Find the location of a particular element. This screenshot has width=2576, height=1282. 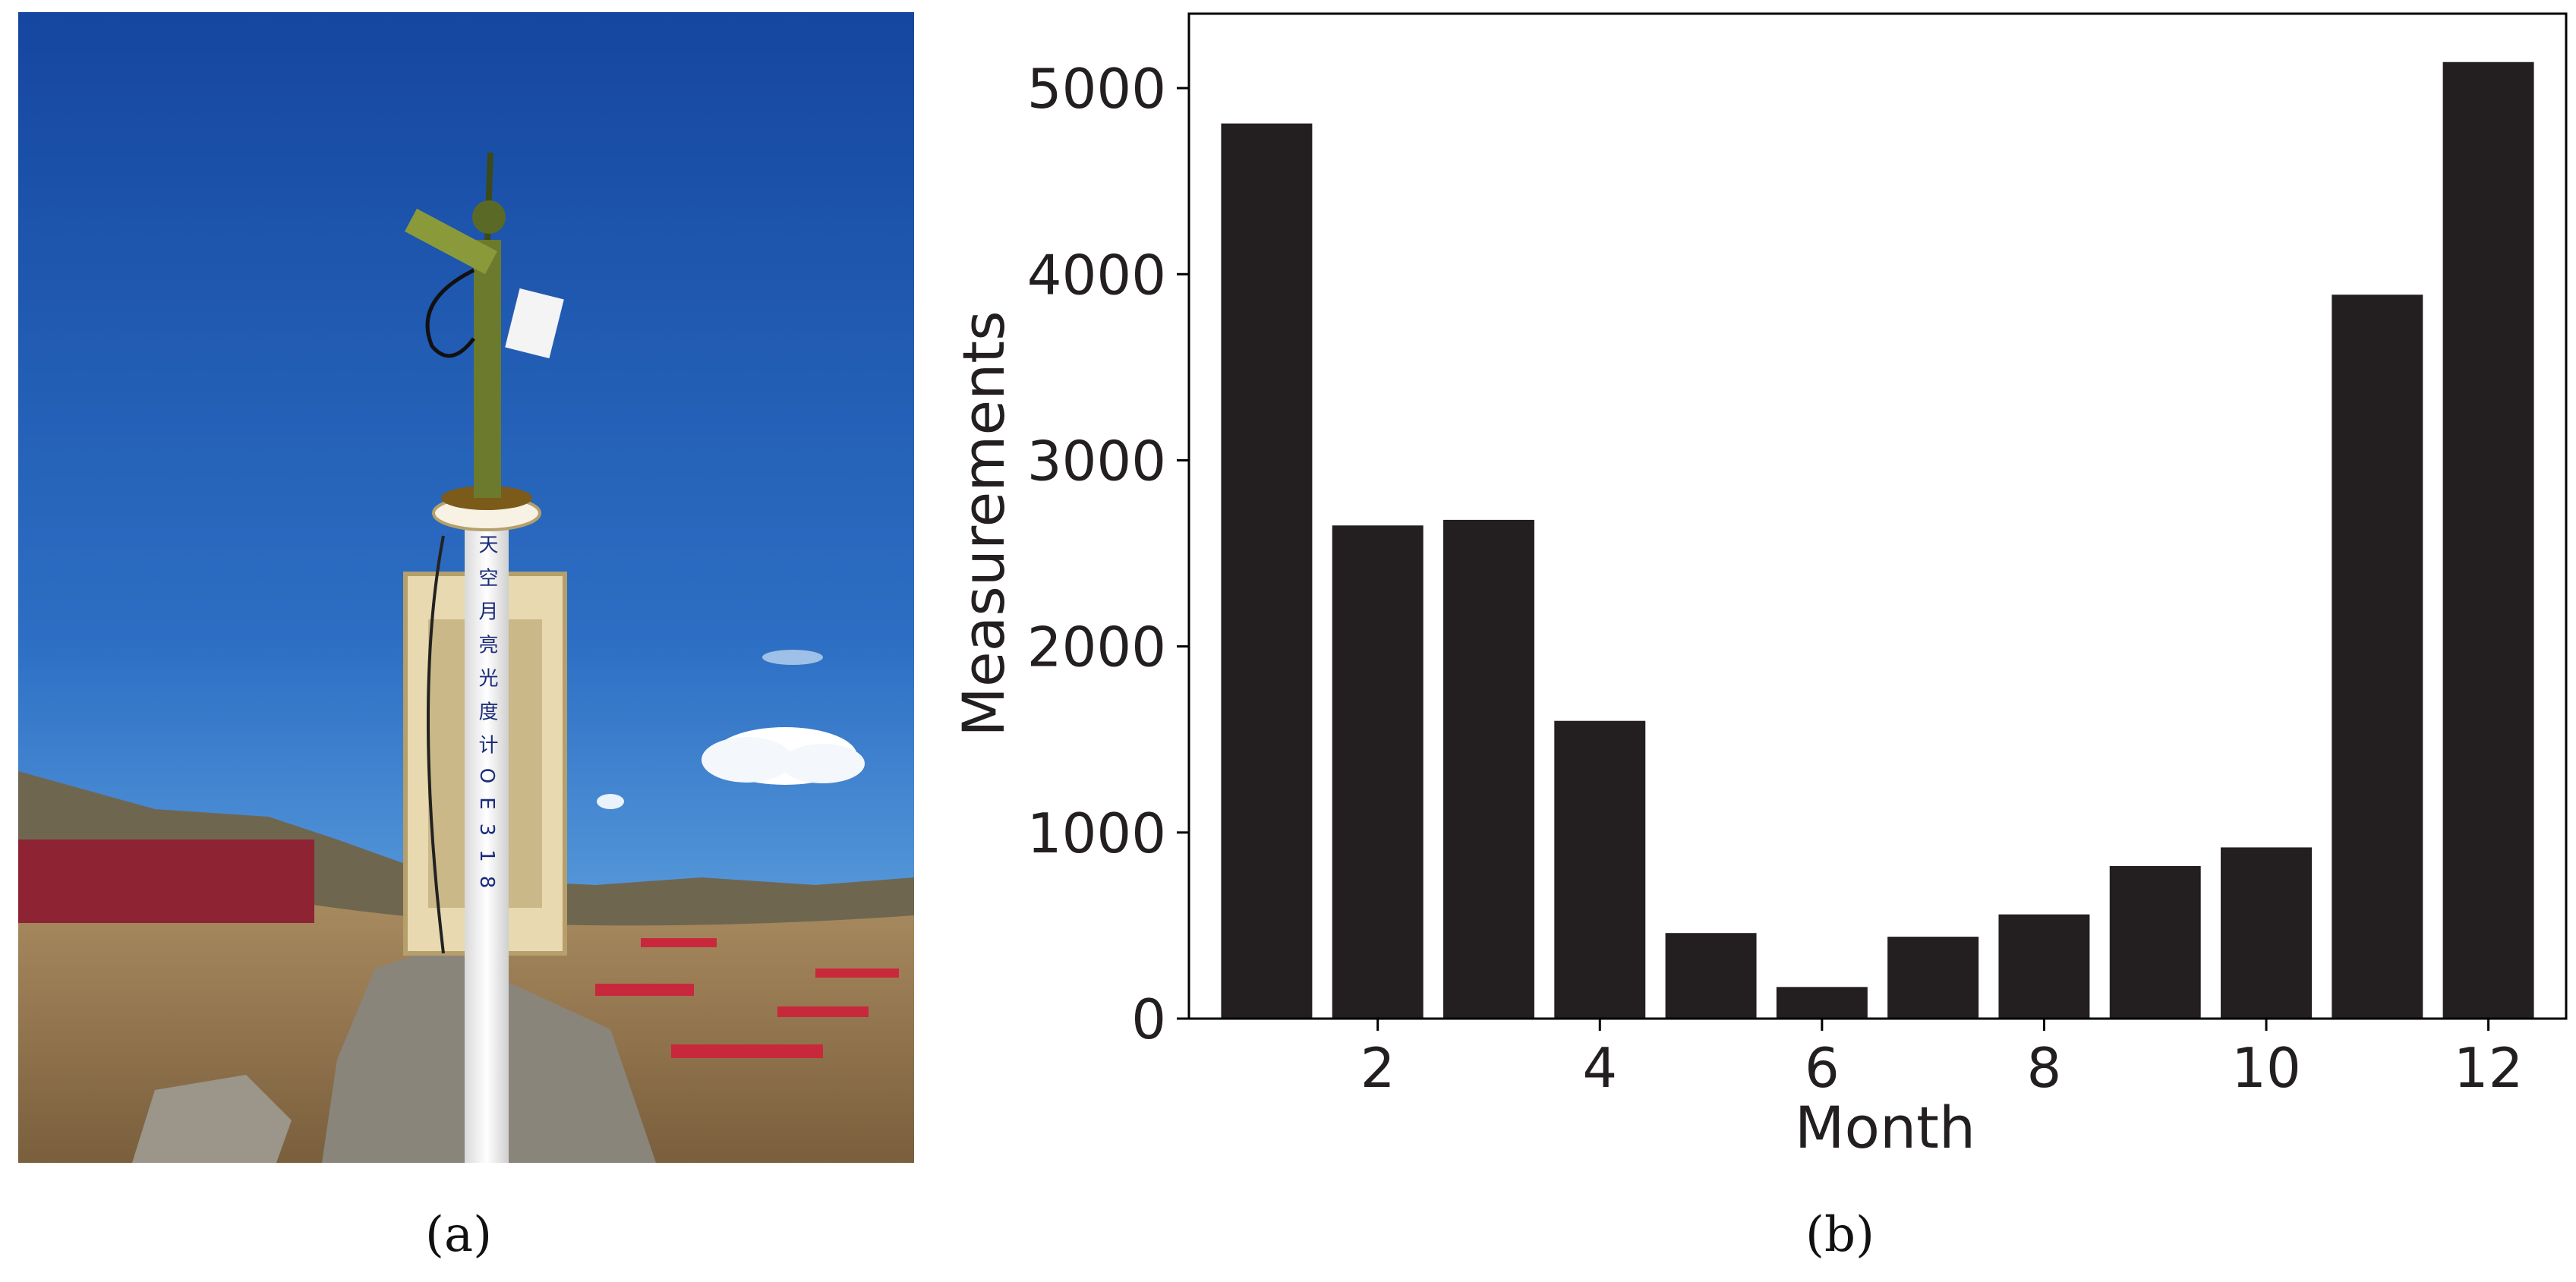

cloud is located at coordinates (731, 729).